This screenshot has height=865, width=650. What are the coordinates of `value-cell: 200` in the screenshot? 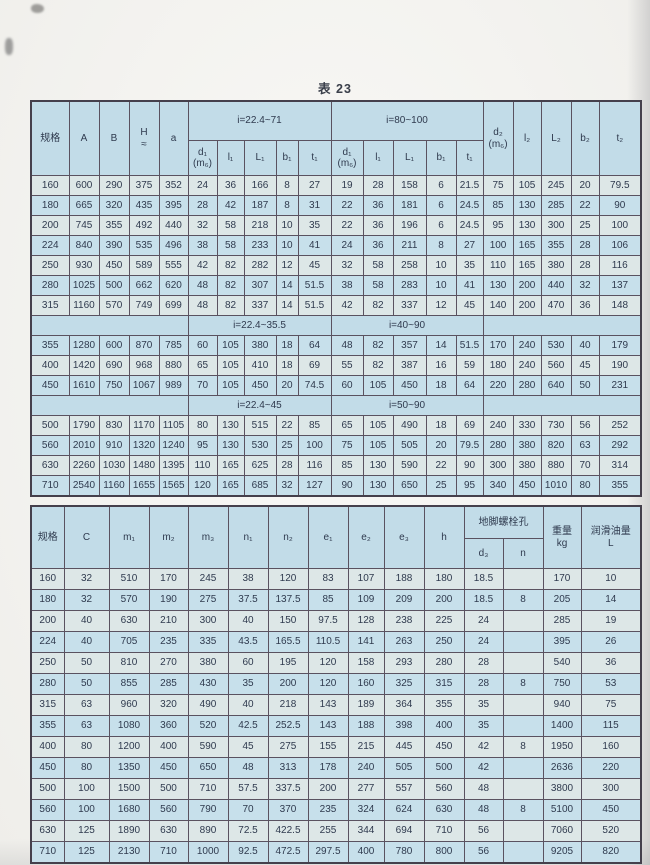 It's located at (527, 285).